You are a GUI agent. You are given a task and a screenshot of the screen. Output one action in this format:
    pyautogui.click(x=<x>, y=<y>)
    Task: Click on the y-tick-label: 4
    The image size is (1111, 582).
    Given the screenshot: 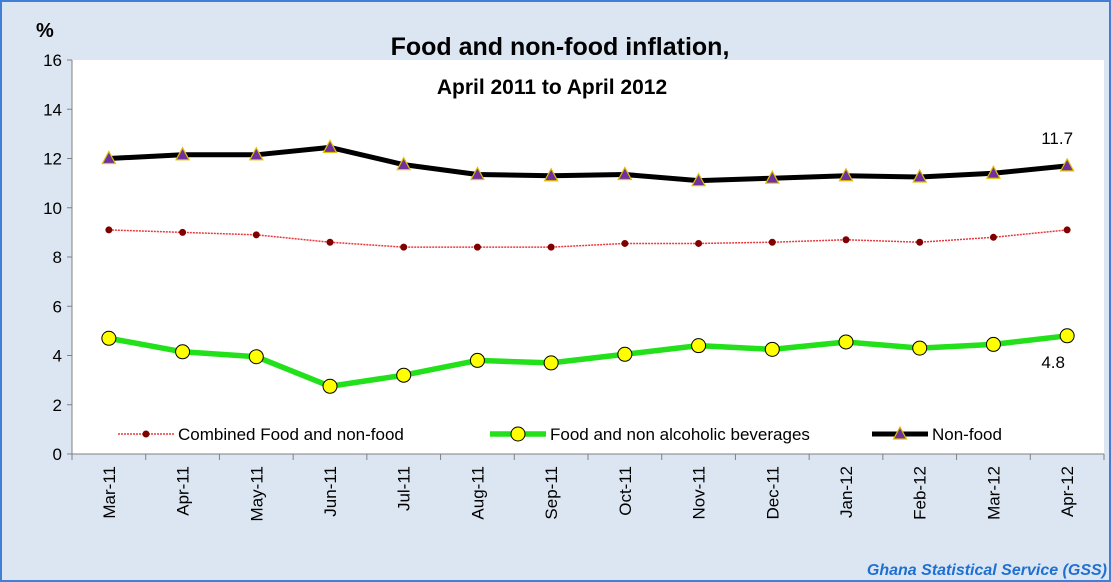 What is the action you would take?
    pyautogui.click(x=57, y=356)
    